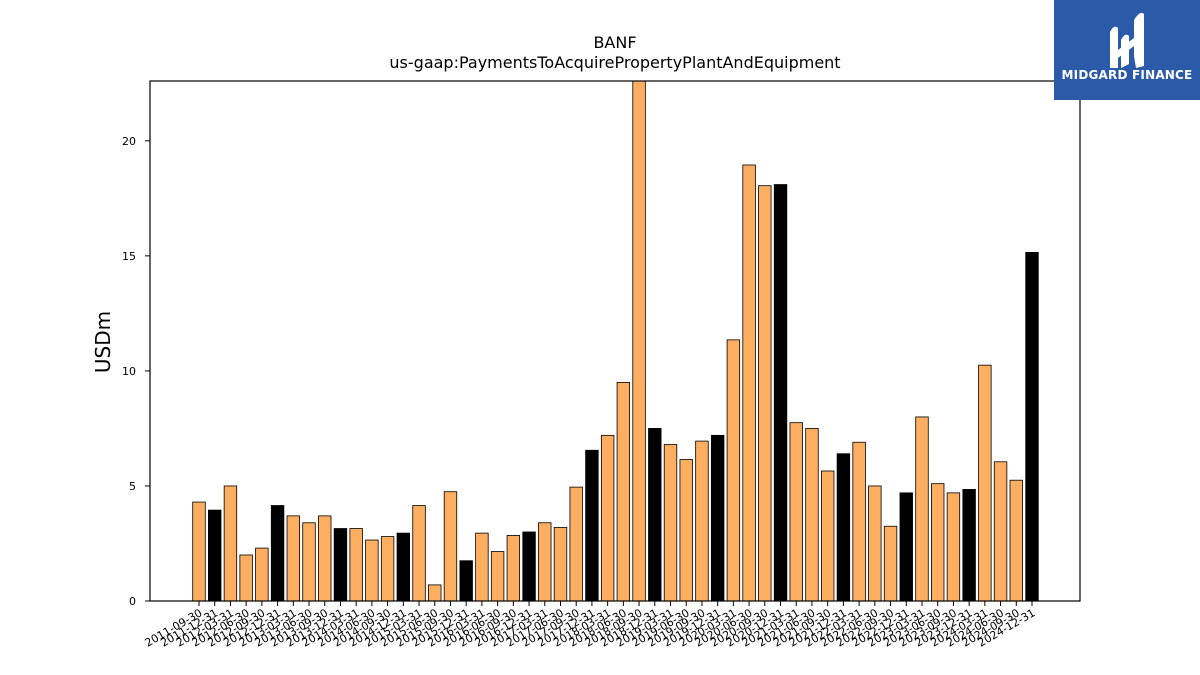 The width and height of the screenshot is (1200, 675). What do you see at coordinates (132, 486) in the screenshot?
I see `y-tick-label: 5` at bounding box center [132, 486].